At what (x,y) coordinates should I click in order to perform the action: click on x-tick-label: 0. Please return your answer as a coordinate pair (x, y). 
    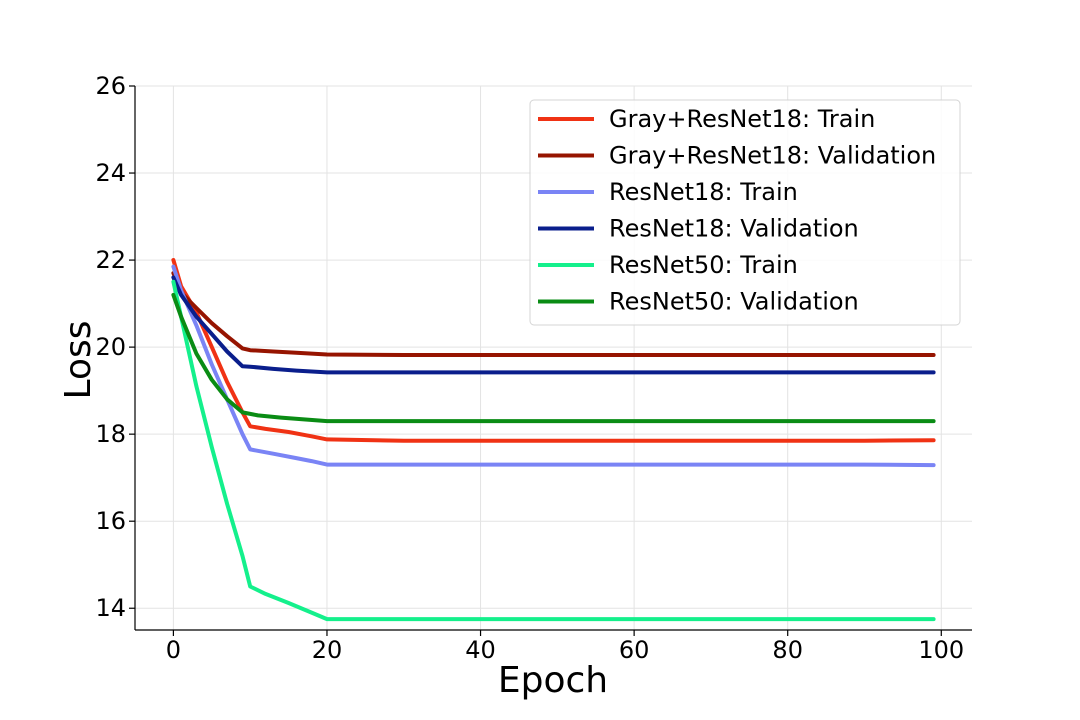
    Looking at the image, I should click on (173, 650).